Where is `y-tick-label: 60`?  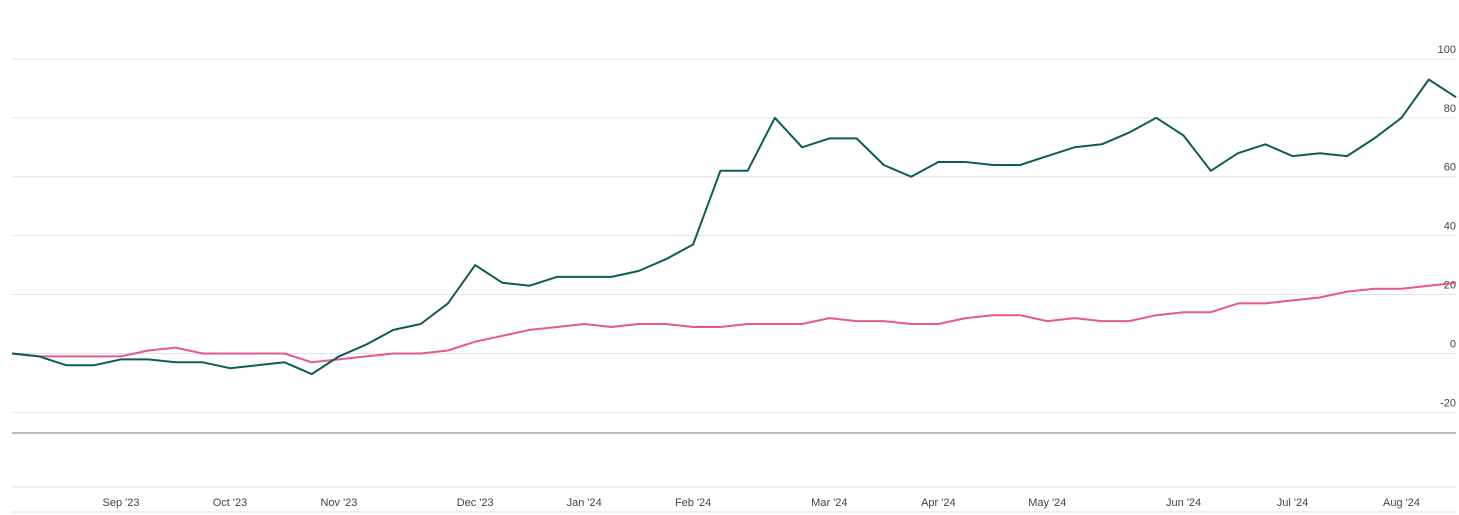 y-tick-label: 60 is located at coordinates (1450, 168).